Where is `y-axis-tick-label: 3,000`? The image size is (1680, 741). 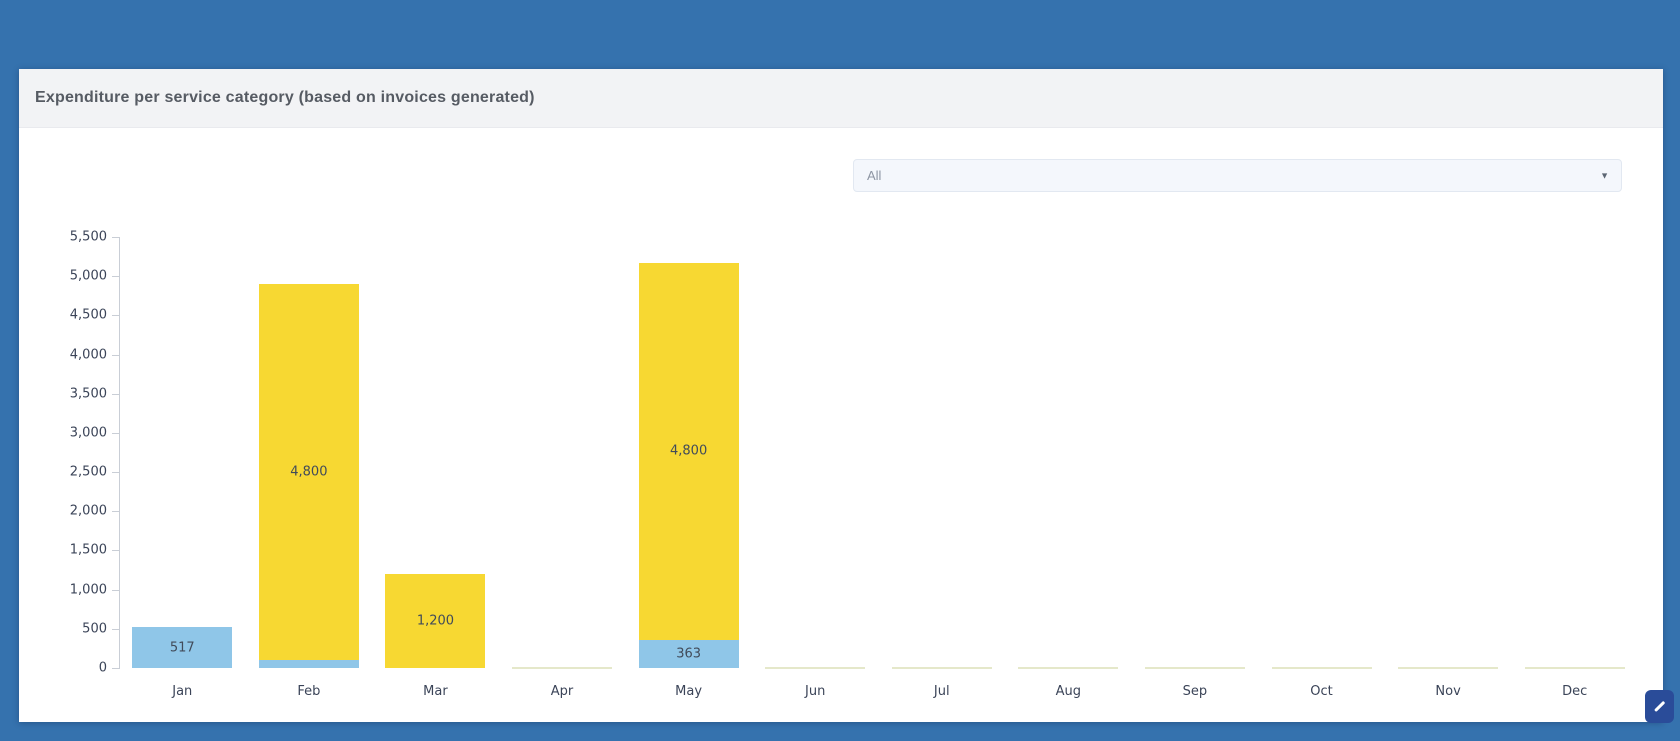
y-axis-tick-label: 3,000 is located at coordinates (88, 433).